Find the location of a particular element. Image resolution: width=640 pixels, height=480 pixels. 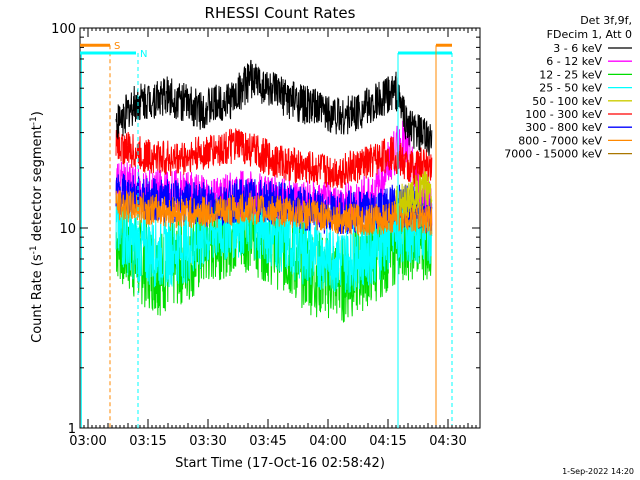

legend-label: 6 - 12 keV is located at coordinates (574, 61).